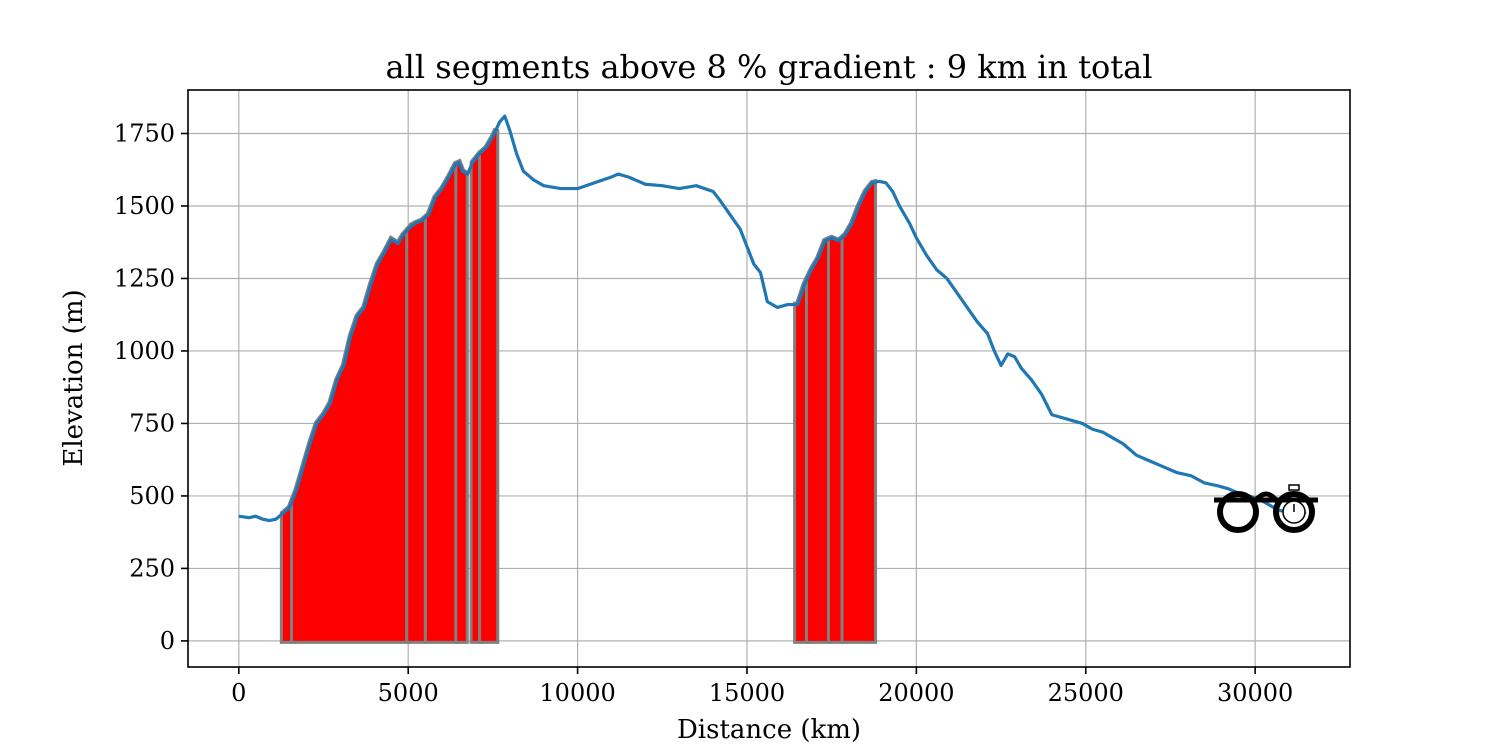 This screenshot has width=1500, height=750. What do you see at coordinates (144, 278) in the screenshot?
I see `y-tick-label: 1250` at bounding box center [144, 278].